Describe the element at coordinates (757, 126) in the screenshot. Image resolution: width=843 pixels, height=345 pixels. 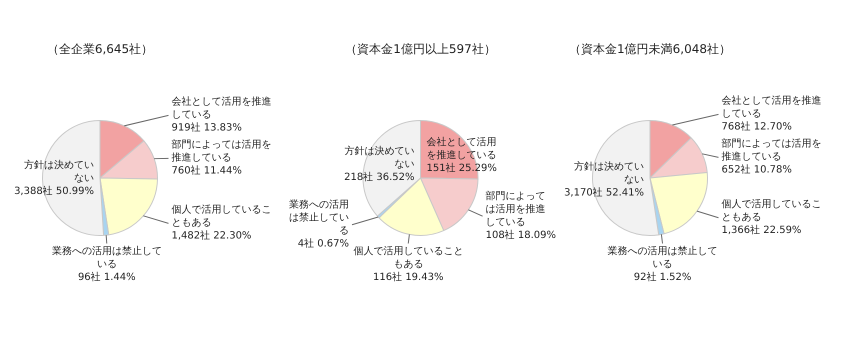
I see `data-label: 768社 12.70%` at that location.